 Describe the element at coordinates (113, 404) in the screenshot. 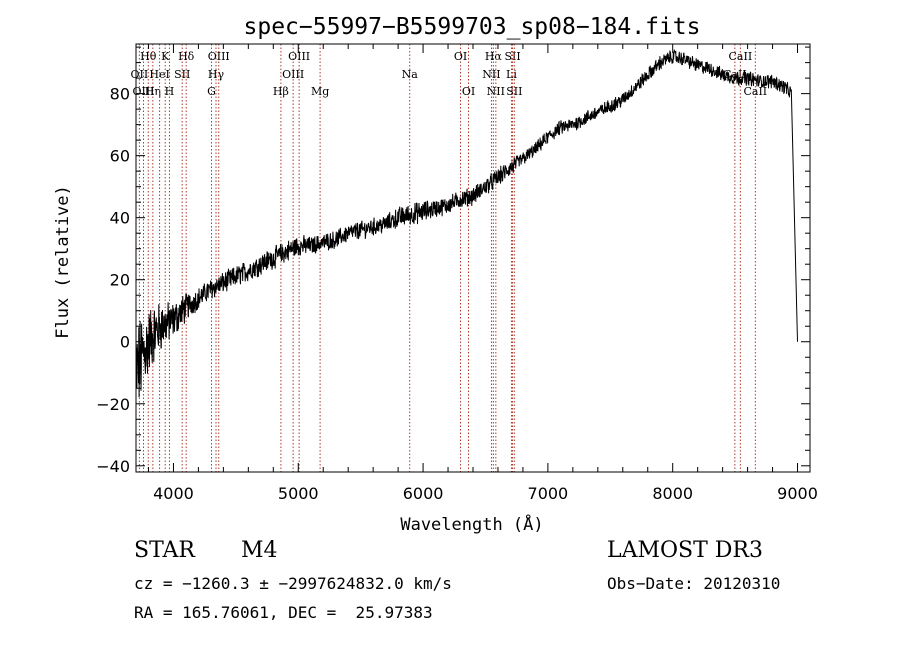

I see `y-tick-label-1: −20` at that location.